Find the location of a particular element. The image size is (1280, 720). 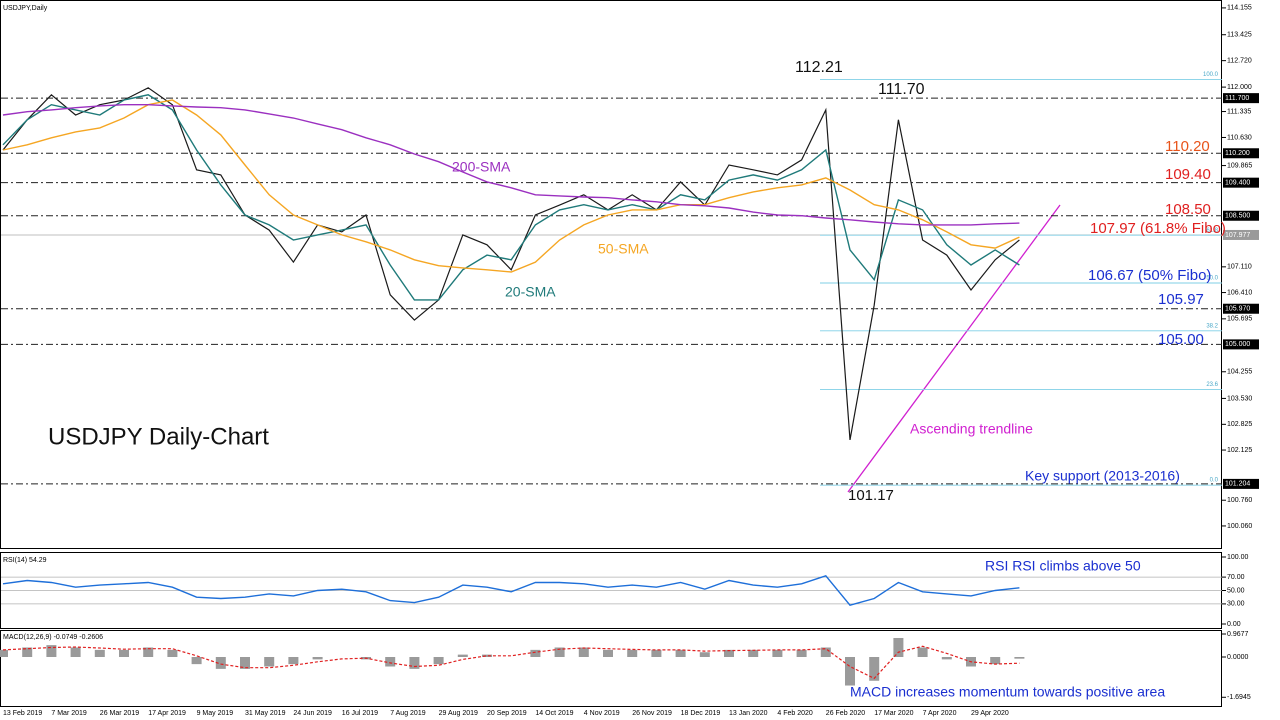

chart-title: USDJPY Daily-Chart is located at coordinates (158, 436).